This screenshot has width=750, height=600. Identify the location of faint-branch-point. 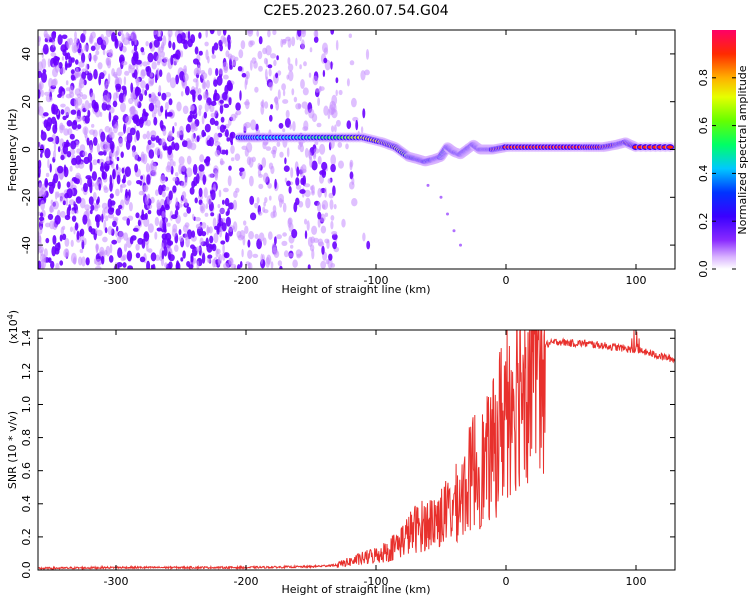
(447, 214).